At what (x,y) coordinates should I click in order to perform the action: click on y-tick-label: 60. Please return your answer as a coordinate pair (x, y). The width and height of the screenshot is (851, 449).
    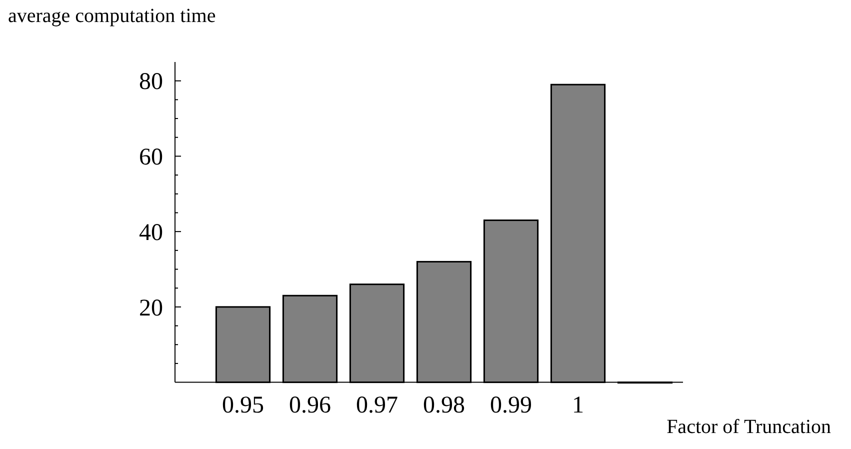
    Looking at the image, I should click on (151, 157).